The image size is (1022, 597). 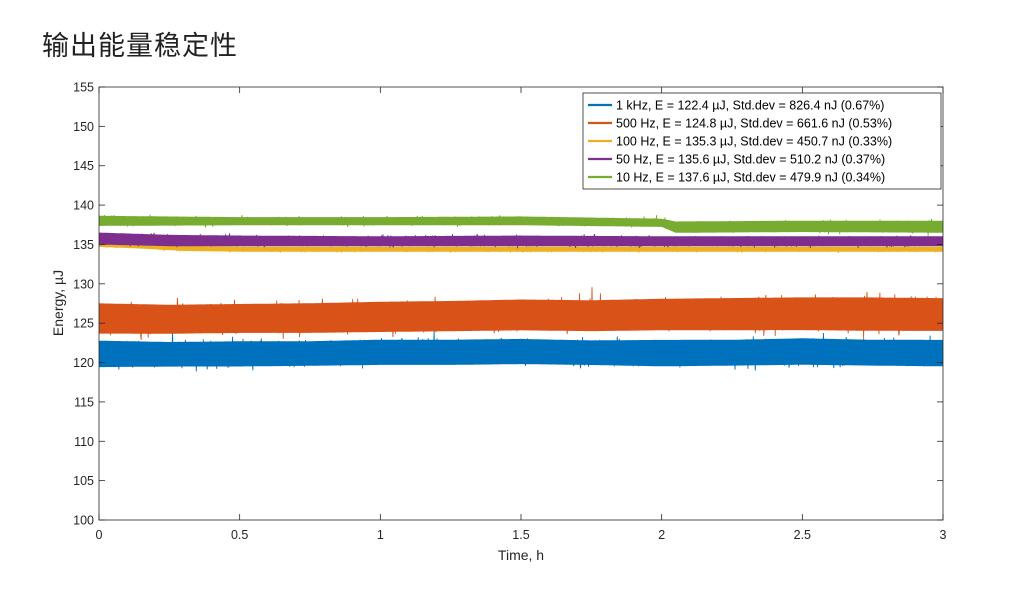 I want to click on y-axis-title: Energy, µJ, so click(x=58, y=303).